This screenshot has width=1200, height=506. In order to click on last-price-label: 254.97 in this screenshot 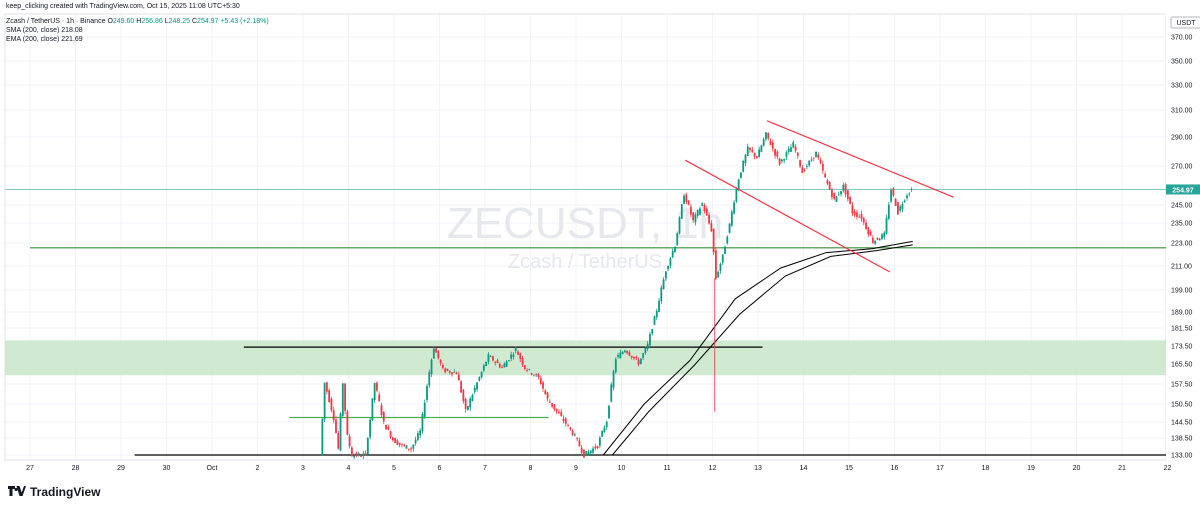, I will do `click(1183, 190)`.